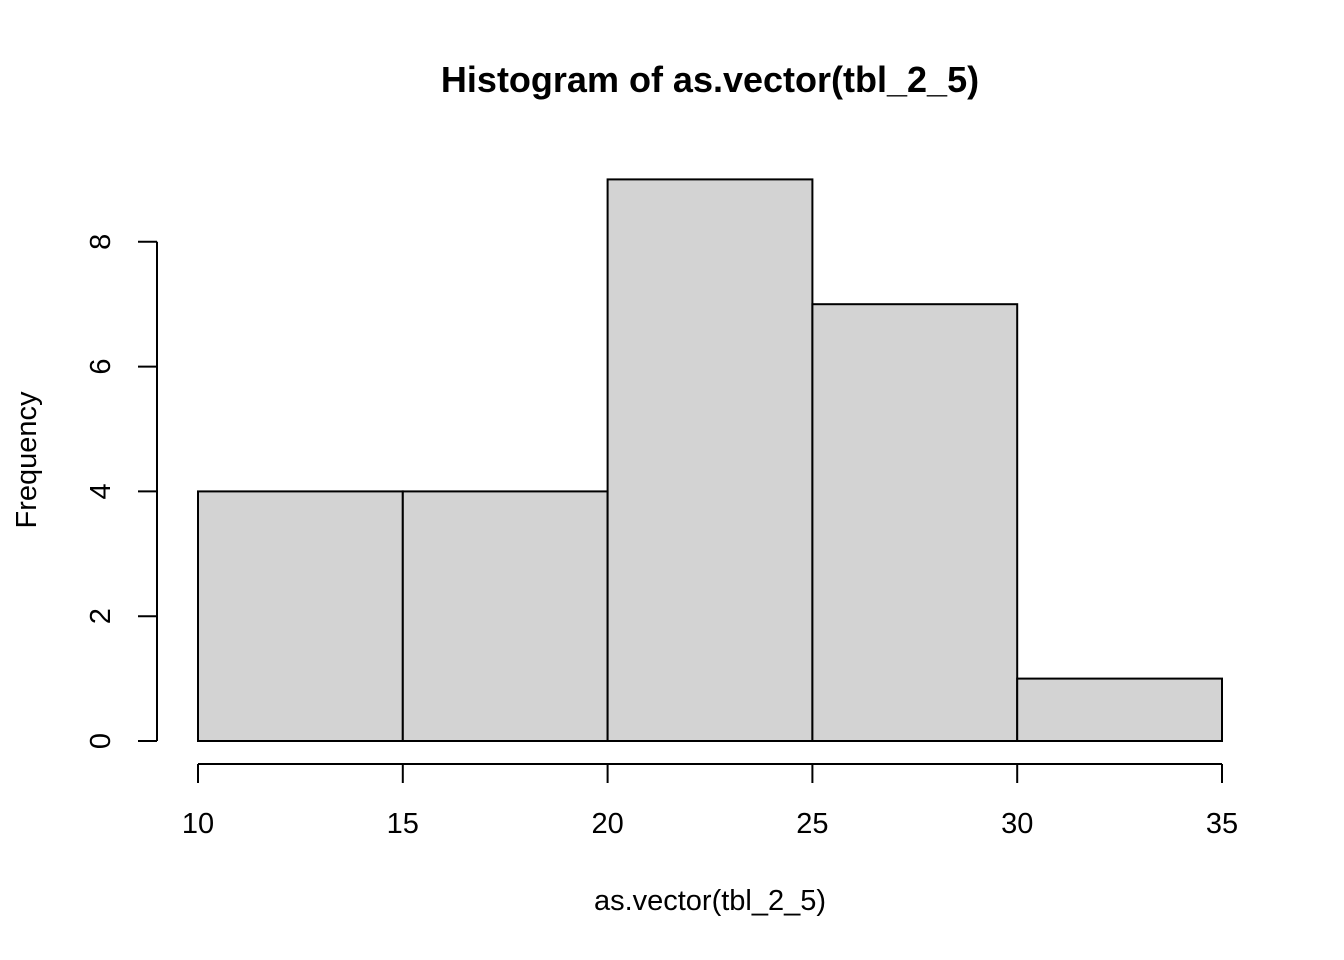 The image size is (1344, 960). What do you see at coordinates (1222, 824) in the screenshot?
I see `x-tick-label: 35` at bounding box center [1222, 824].